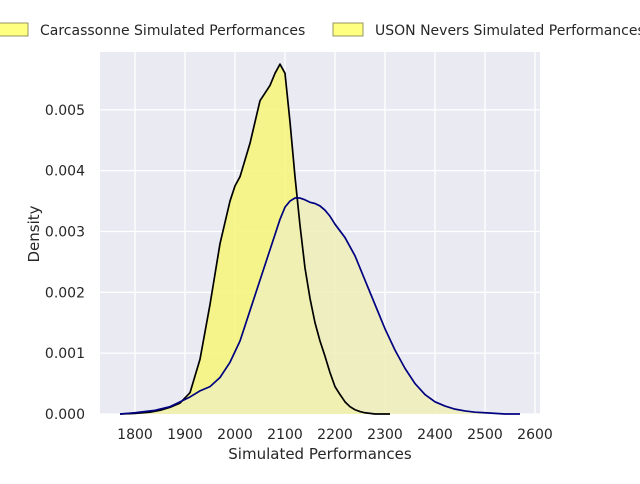 This screenshot has width=640, height=484. Describe the element at coordinates (34, 233) in the screenshot. I see `y-axis-label: Density` at that location.